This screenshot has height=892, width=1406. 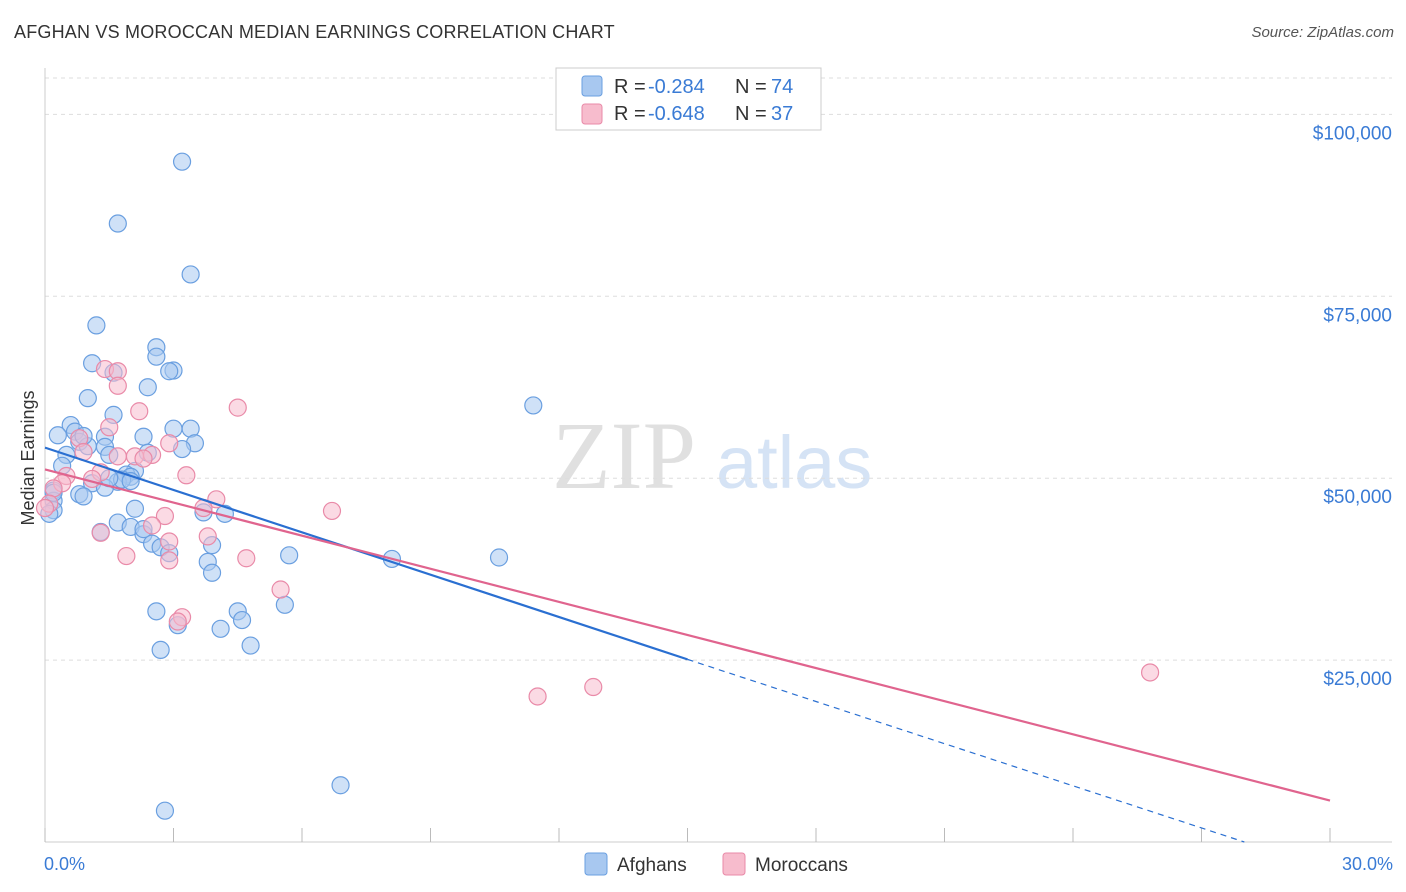 What do you see at coordinates (630, 114) in the screenshot?
I see `legend-moroccans-r-label: R =` at bounding box center [630, 114].